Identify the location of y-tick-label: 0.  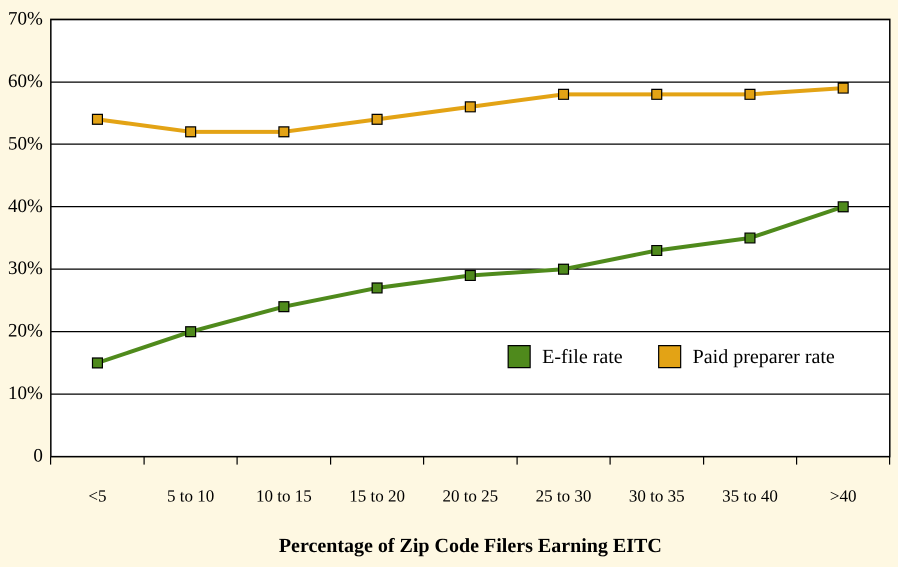
(38, 456).